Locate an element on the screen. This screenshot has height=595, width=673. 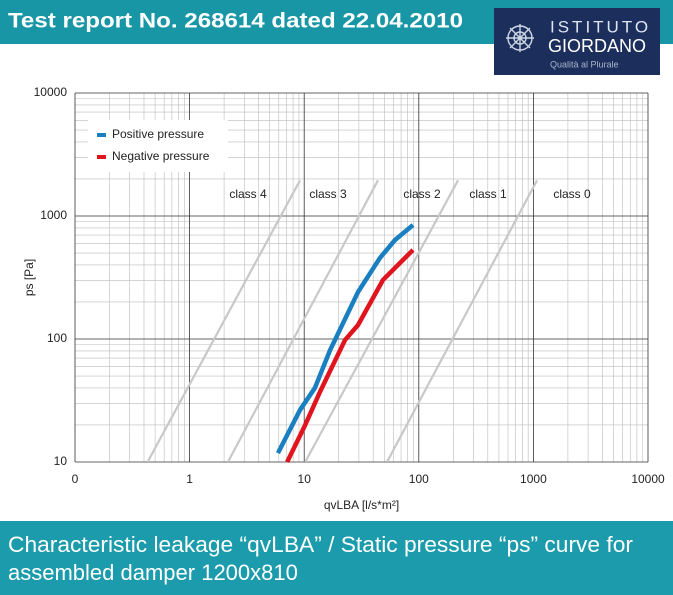
legend-label: Positive pressure is located at coordinates (158, 134).